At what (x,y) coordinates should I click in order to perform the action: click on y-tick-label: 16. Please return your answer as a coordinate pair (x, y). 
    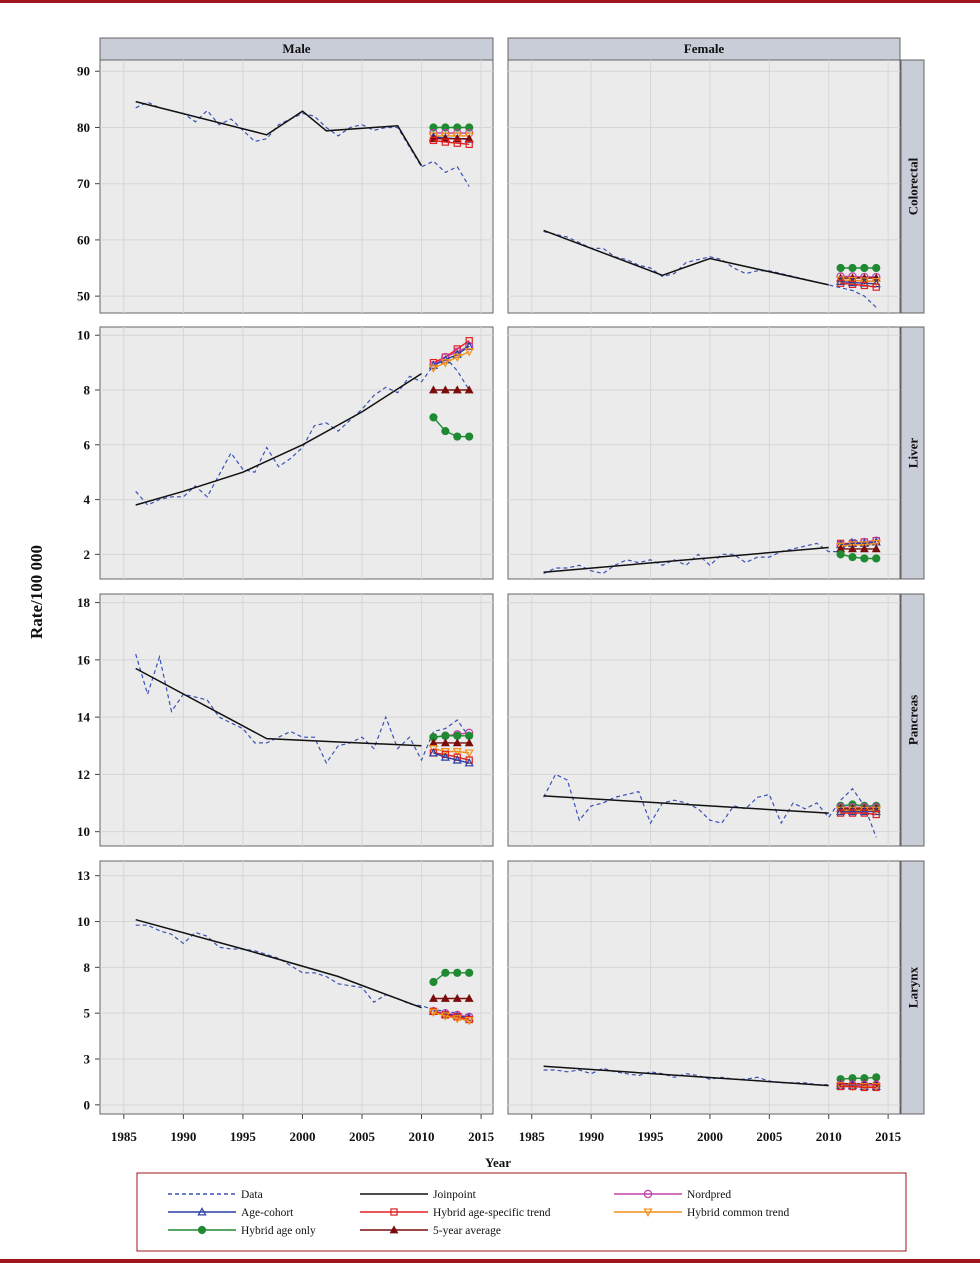
    Looking at the image, I should click on (84, 659).